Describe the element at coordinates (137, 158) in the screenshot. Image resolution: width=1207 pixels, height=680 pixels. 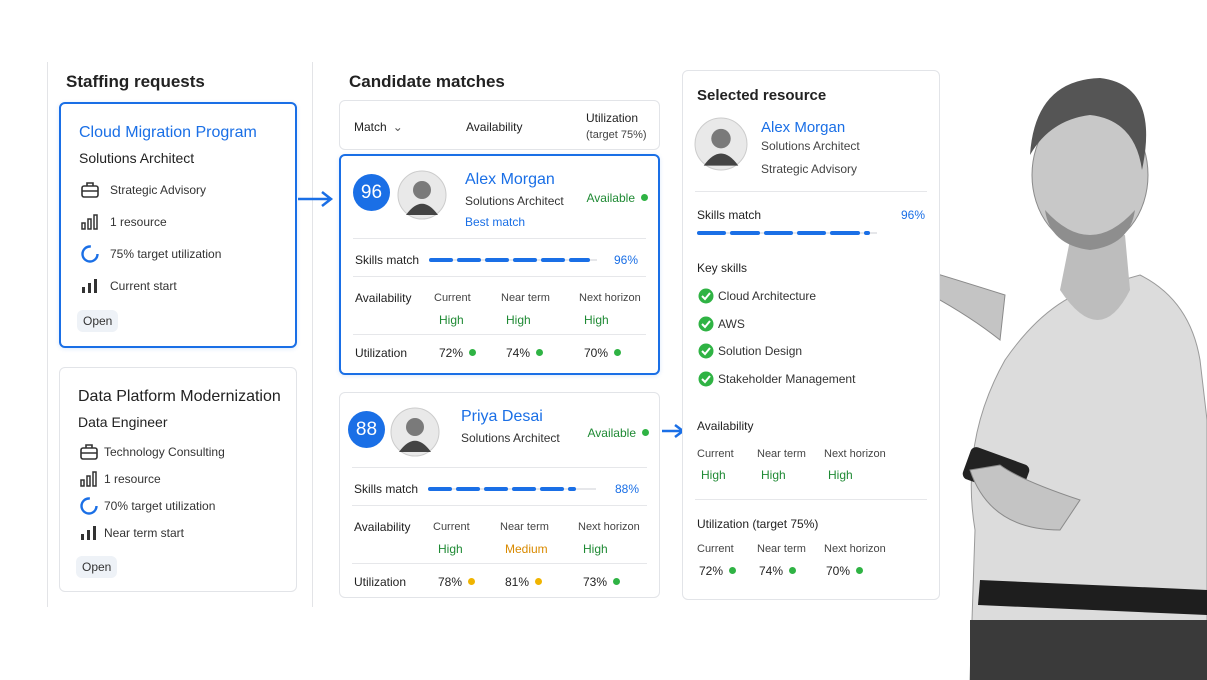
I see `request-role: Solutions Architect` at that location.